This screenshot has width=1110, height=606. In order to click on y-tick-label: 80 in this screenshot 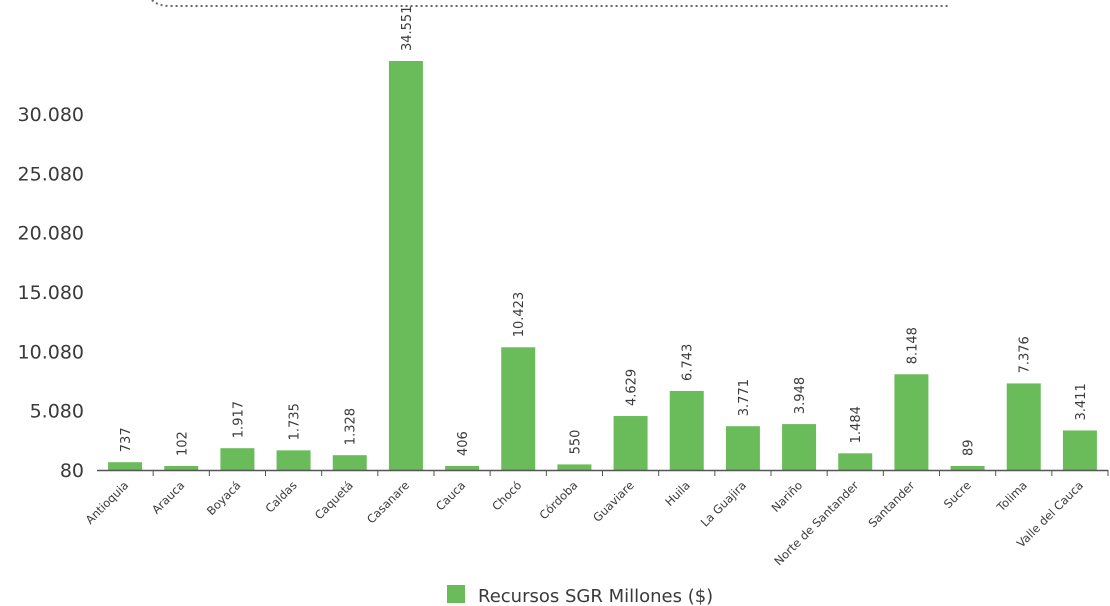, I will do `click(72, 471)`.